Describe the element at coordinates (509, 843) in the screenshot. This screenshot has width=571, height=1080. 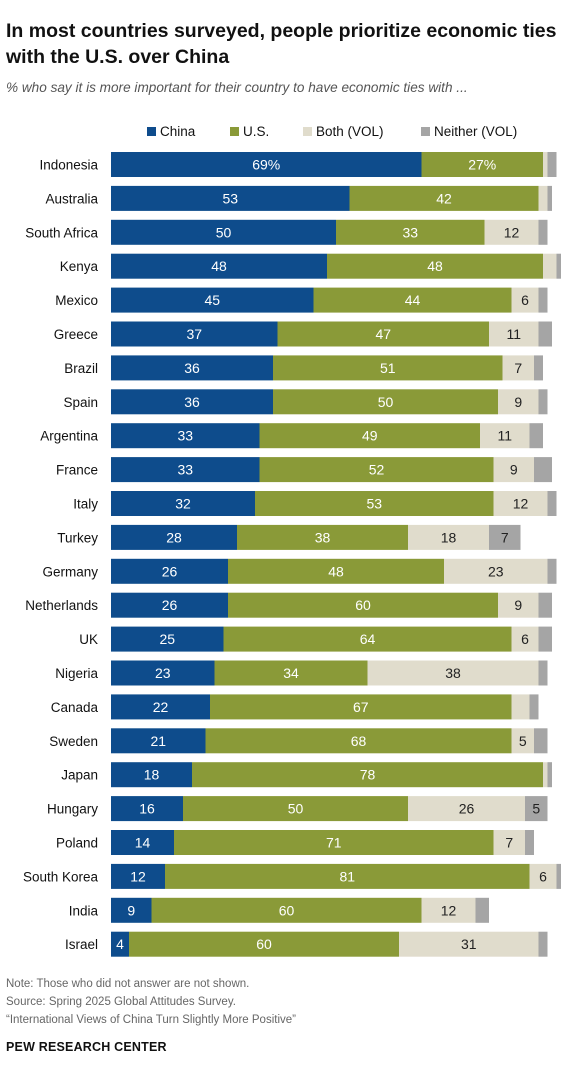
I see `data-label-both: 7` at that location.